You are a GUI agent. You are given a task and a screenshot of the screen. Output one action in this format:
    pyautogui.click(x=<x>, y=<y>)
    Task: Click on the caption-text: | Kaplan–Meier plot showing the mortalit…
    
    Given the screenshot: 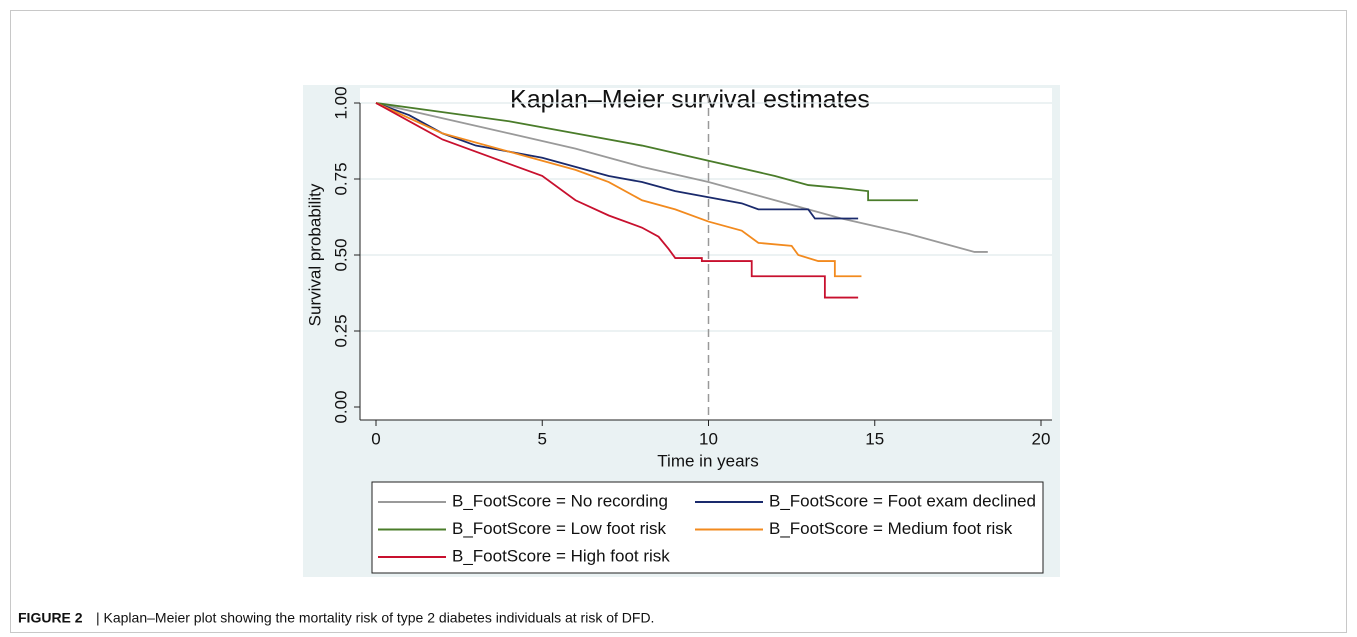 What is the action you would take?
    pyautogui.click(x=375, y=618)
    